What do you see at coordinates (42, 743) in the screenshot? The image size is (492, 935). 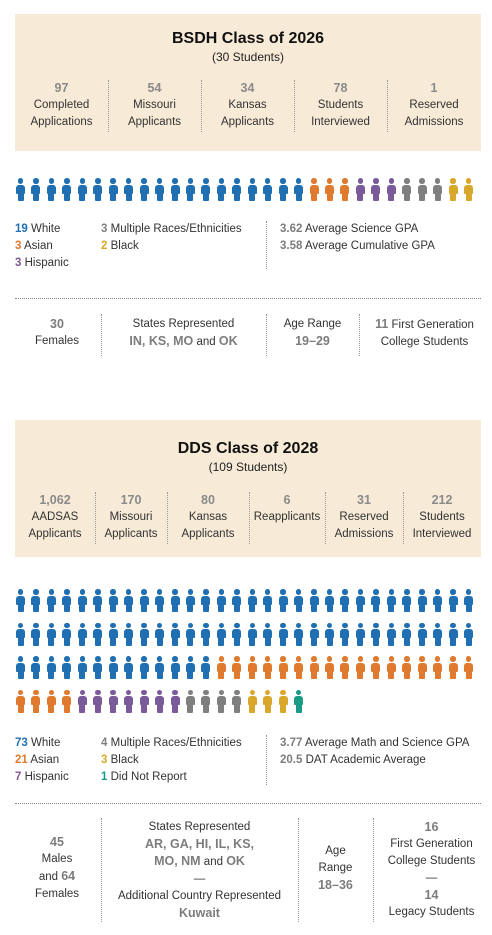 I see `legend-white: 73 White` at bounding box center [42, 743].